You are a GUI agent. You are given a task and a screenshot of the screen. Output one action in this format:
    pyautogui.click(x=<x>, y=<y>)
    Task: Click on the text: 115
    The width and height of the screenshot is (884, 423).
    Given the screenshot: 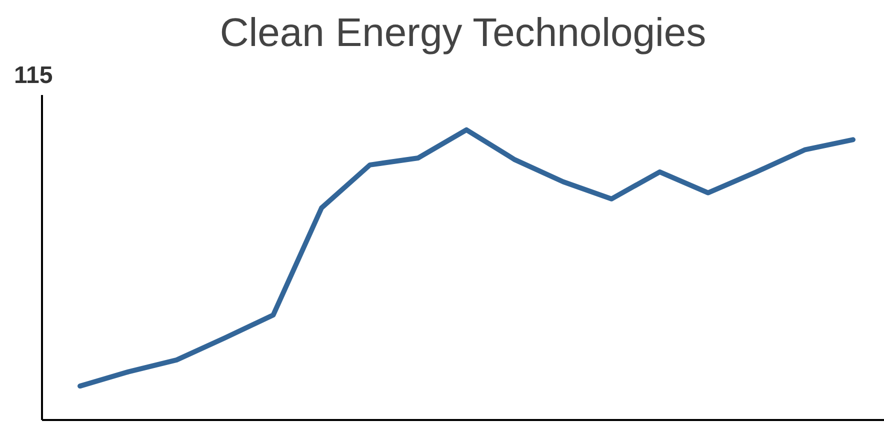 What is the action you would take?
    pyautogui.click(x=33, y=76)
    